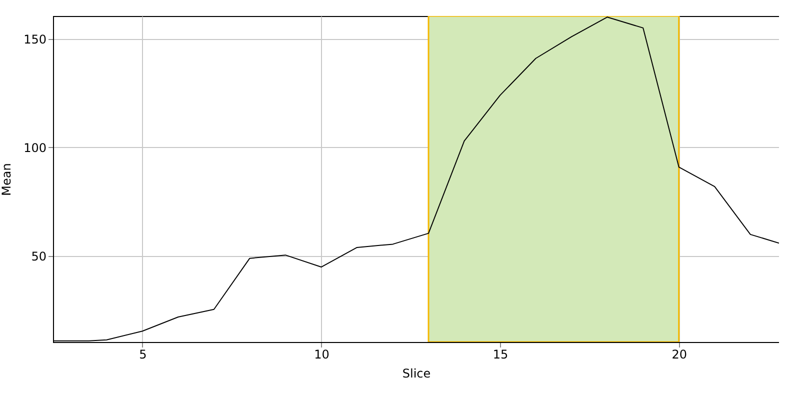  I want to click on y-tick-label: 50, so click(38, 257).